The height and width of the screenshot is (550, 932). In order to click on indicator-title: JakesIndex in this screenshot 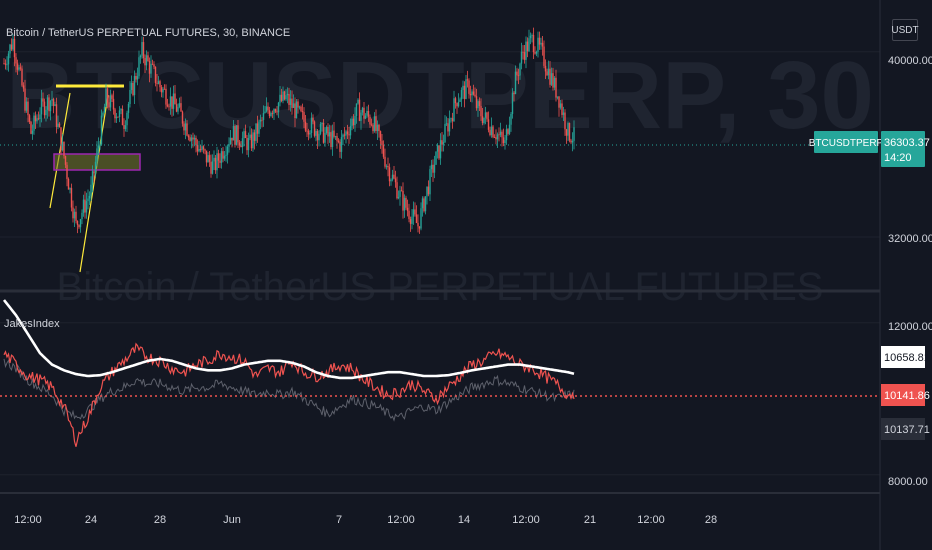, I will do `click(32, 324)`.